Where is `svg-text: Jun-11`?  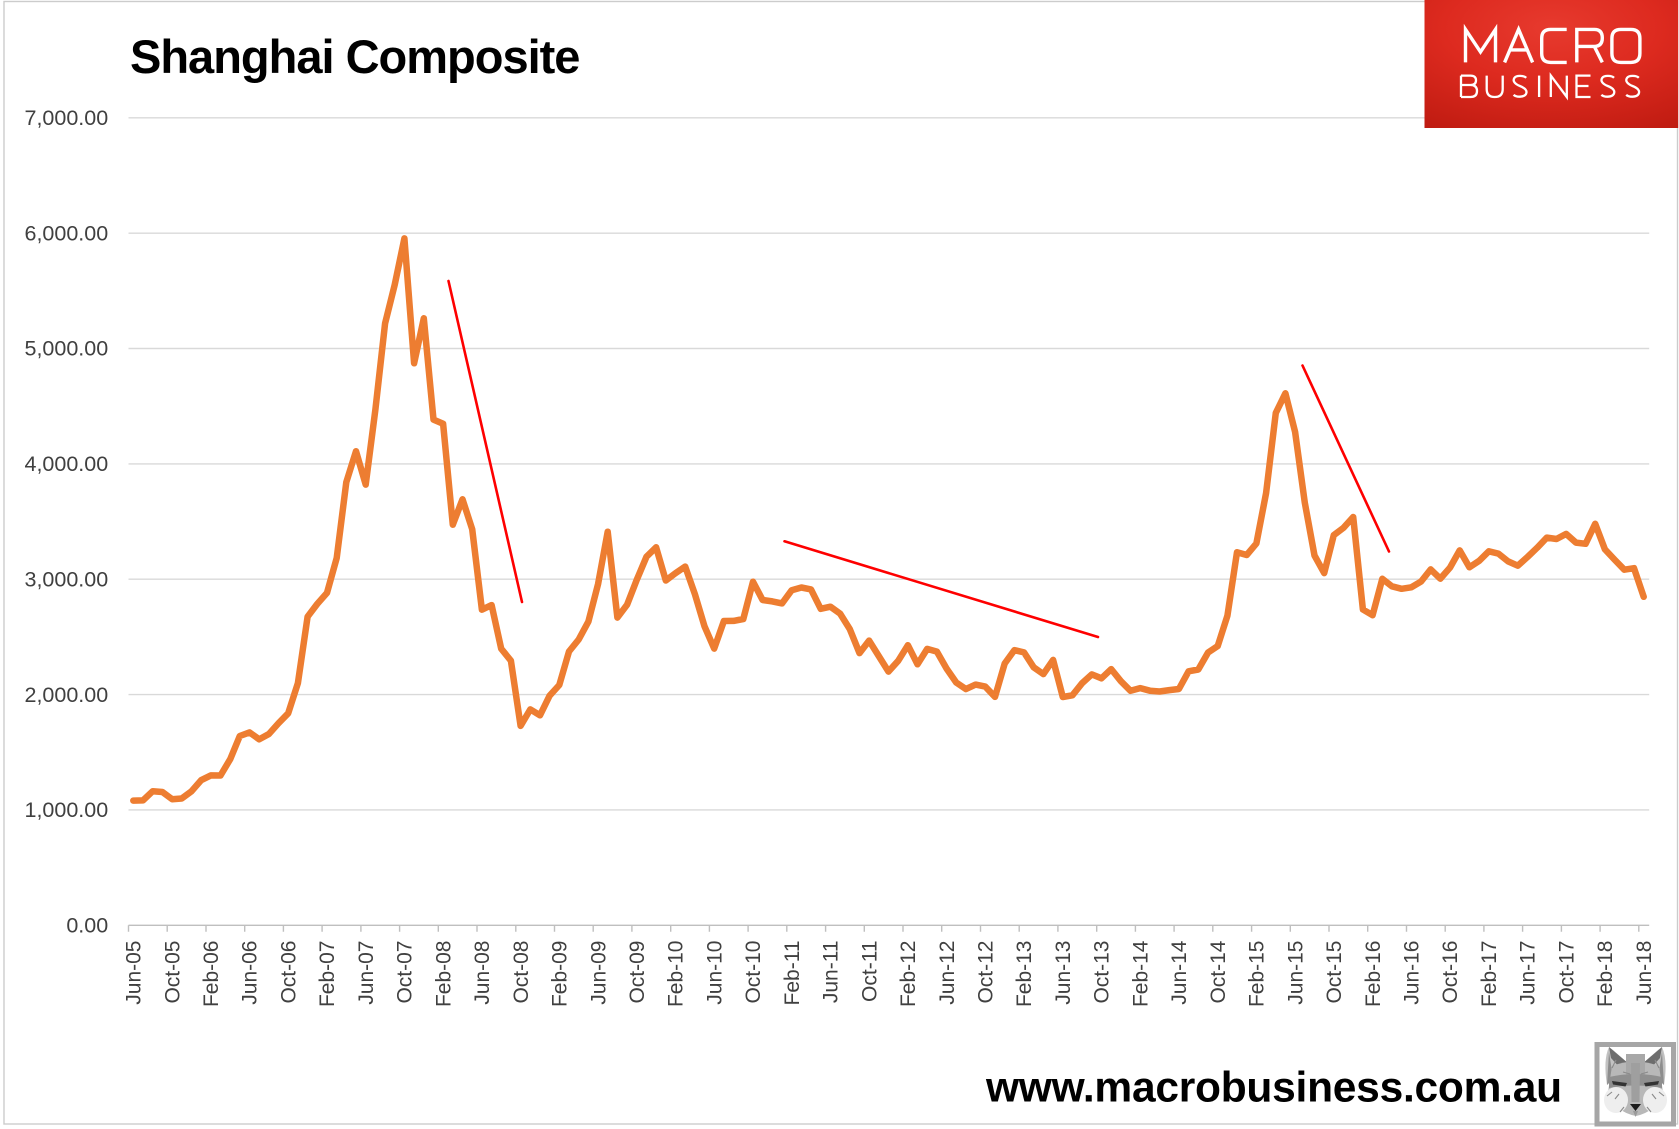
svg-text: Jun-11 is located at coordinates (831, 972).